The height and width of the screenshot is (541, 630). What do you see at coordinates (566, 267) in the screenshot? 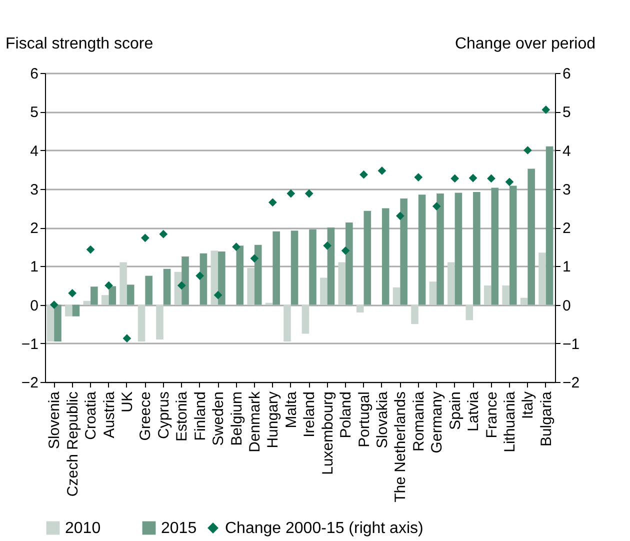
I see `y2-tick-label: 1` at bounding box center [566, 267].